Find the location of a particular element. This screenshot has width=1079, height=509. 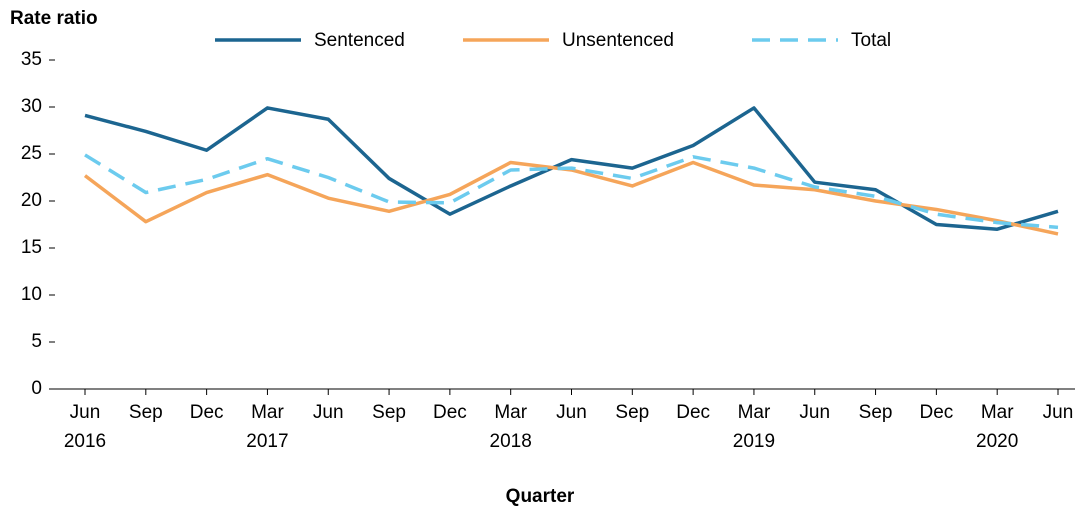

x-tick-label: Mar 2020 is located at coordinates (997, 427).